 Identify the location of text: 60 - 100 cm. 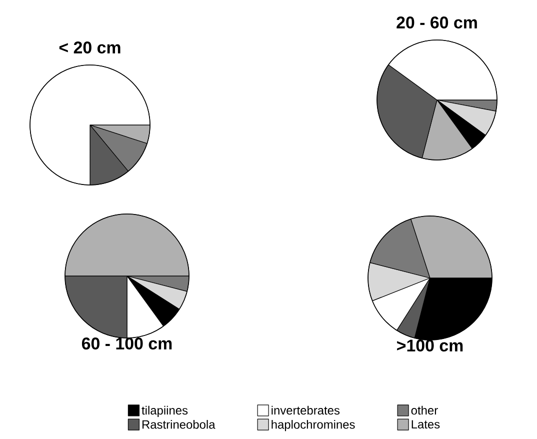
(127, 344).